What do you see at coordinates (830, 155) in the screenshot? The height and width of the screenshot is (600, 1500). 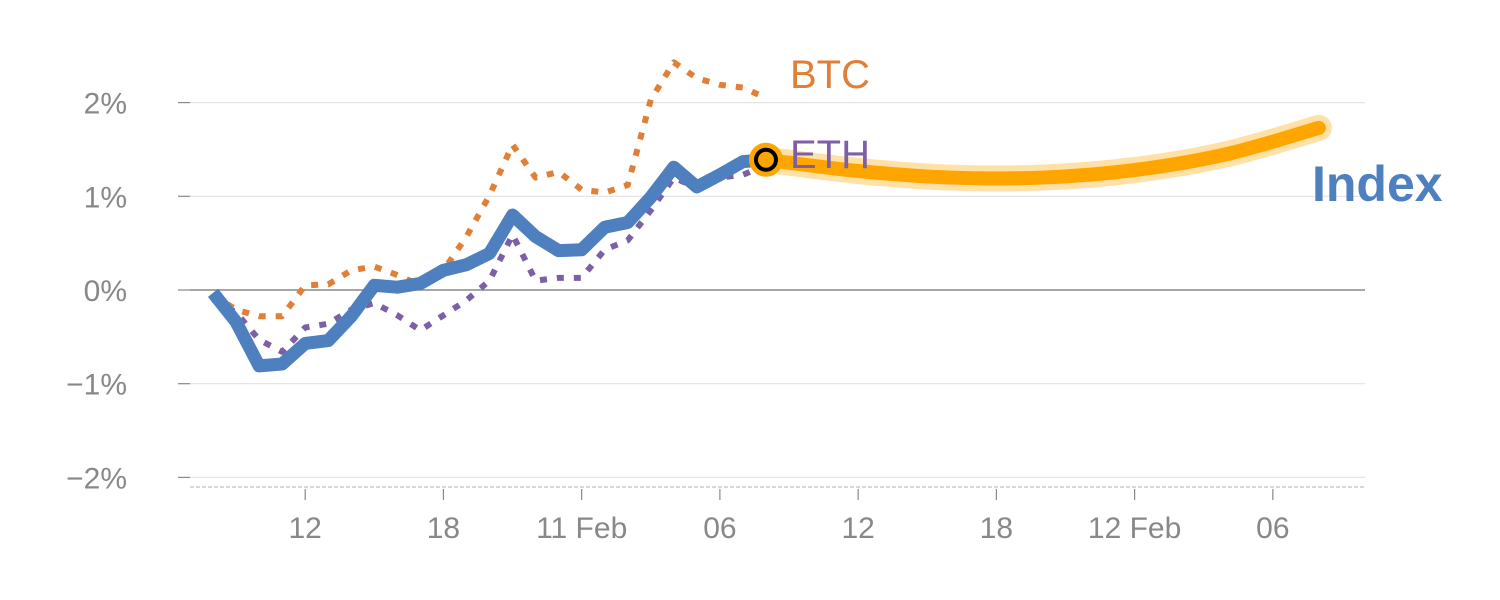 I see `label-eth: ETH` at bounding box center [830, 155].